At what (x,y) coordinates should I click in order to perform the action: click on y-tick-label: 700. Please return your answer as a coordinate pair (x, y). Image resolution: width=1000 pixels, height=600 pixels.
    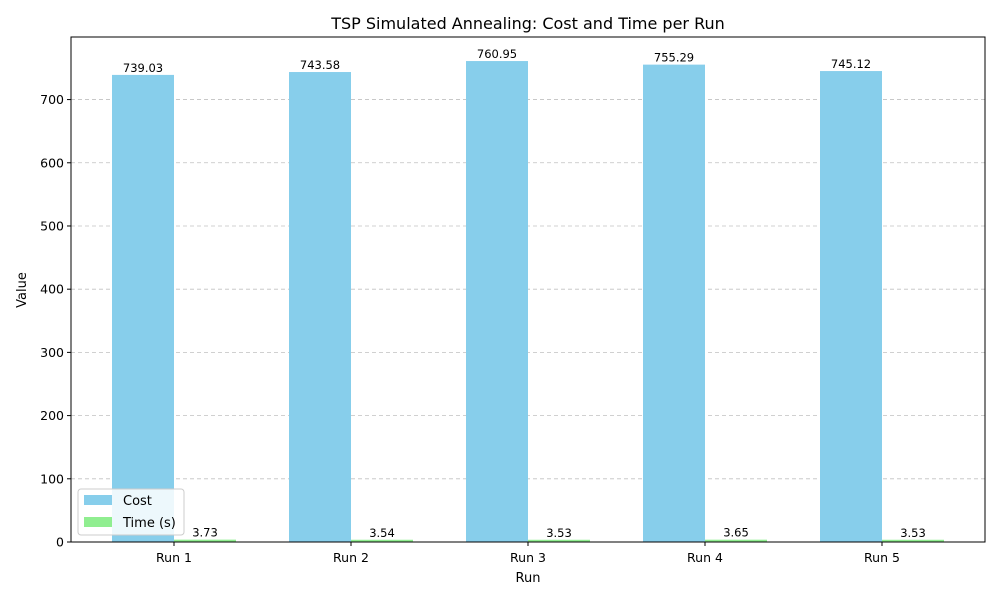
    Looking at the image, I should click on (52, 99).